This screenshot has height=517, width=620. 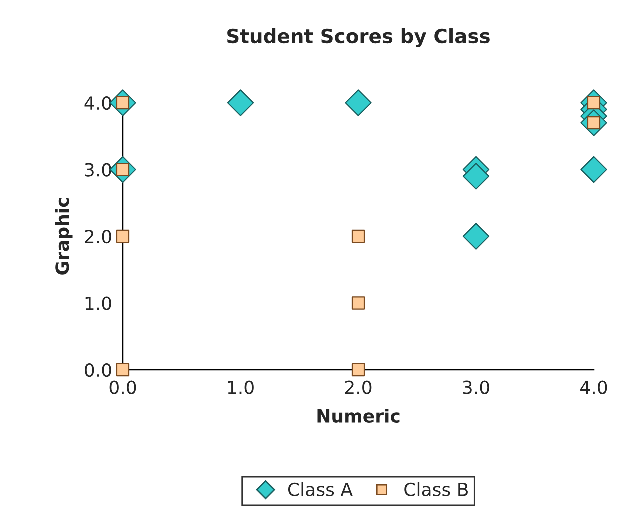 What do you see at coordinates (99, 303) in the screenshot?
I see `y-tick-label: 1.0` at bounding box center [99, 303].